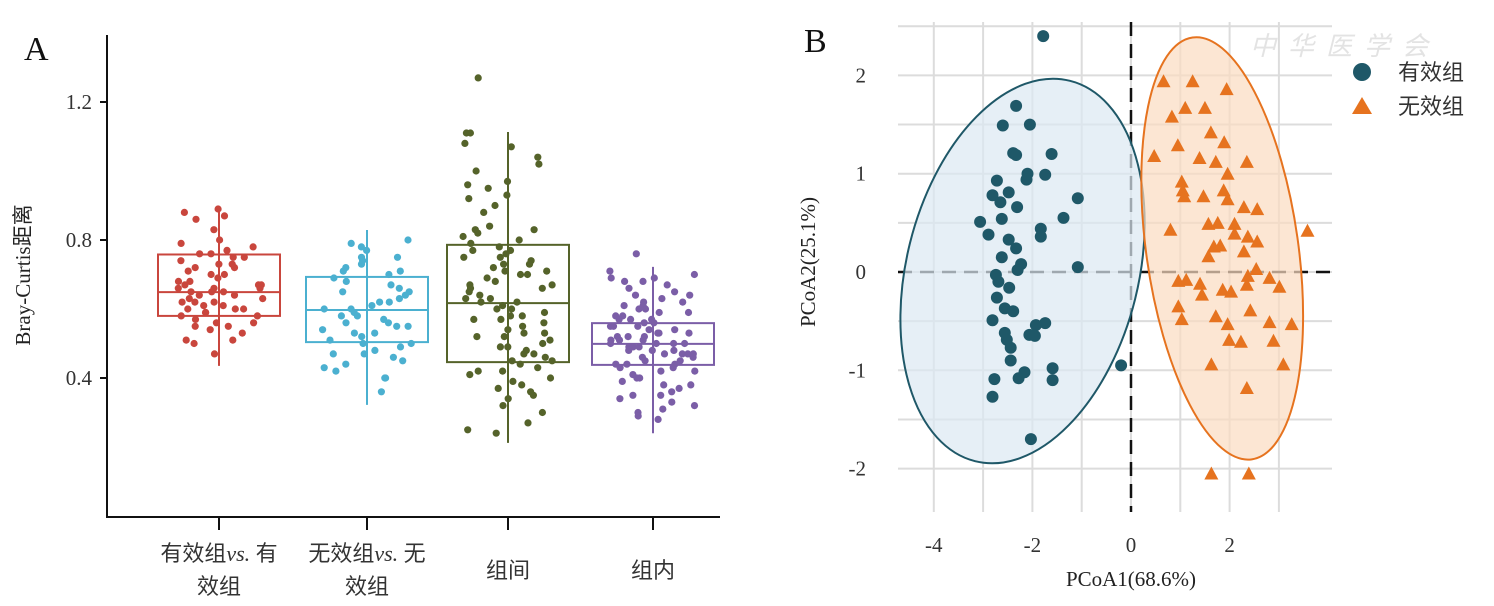 This screenshot has height=606, width=1494. I want to click on box, so click(219, 285).